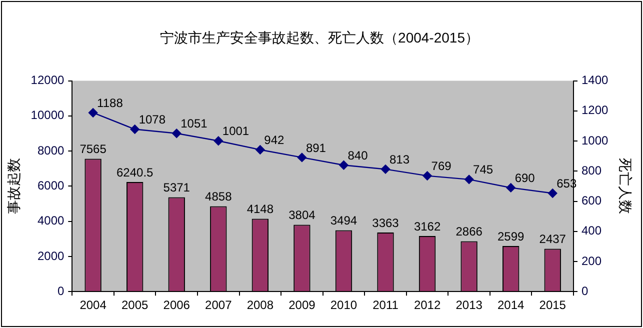 Image resolution: width=643 pixels, height=328 pixels. Describe the element at coordinates (50, 185) in the screenshot. I see `y-tick-label: 6000` at that location.